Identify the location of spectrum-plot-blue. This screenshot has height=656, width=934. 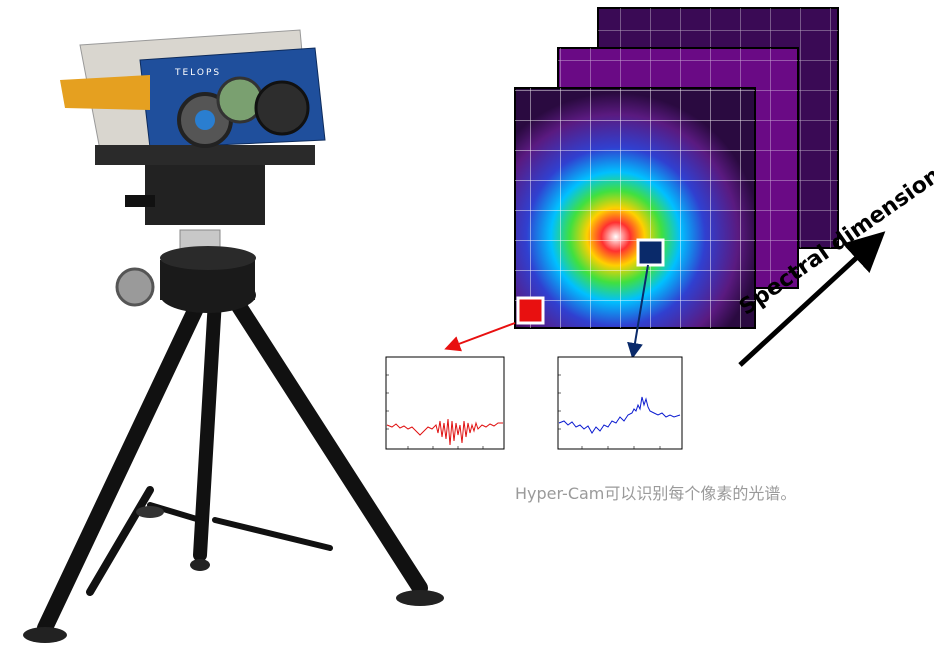
(620, 403).